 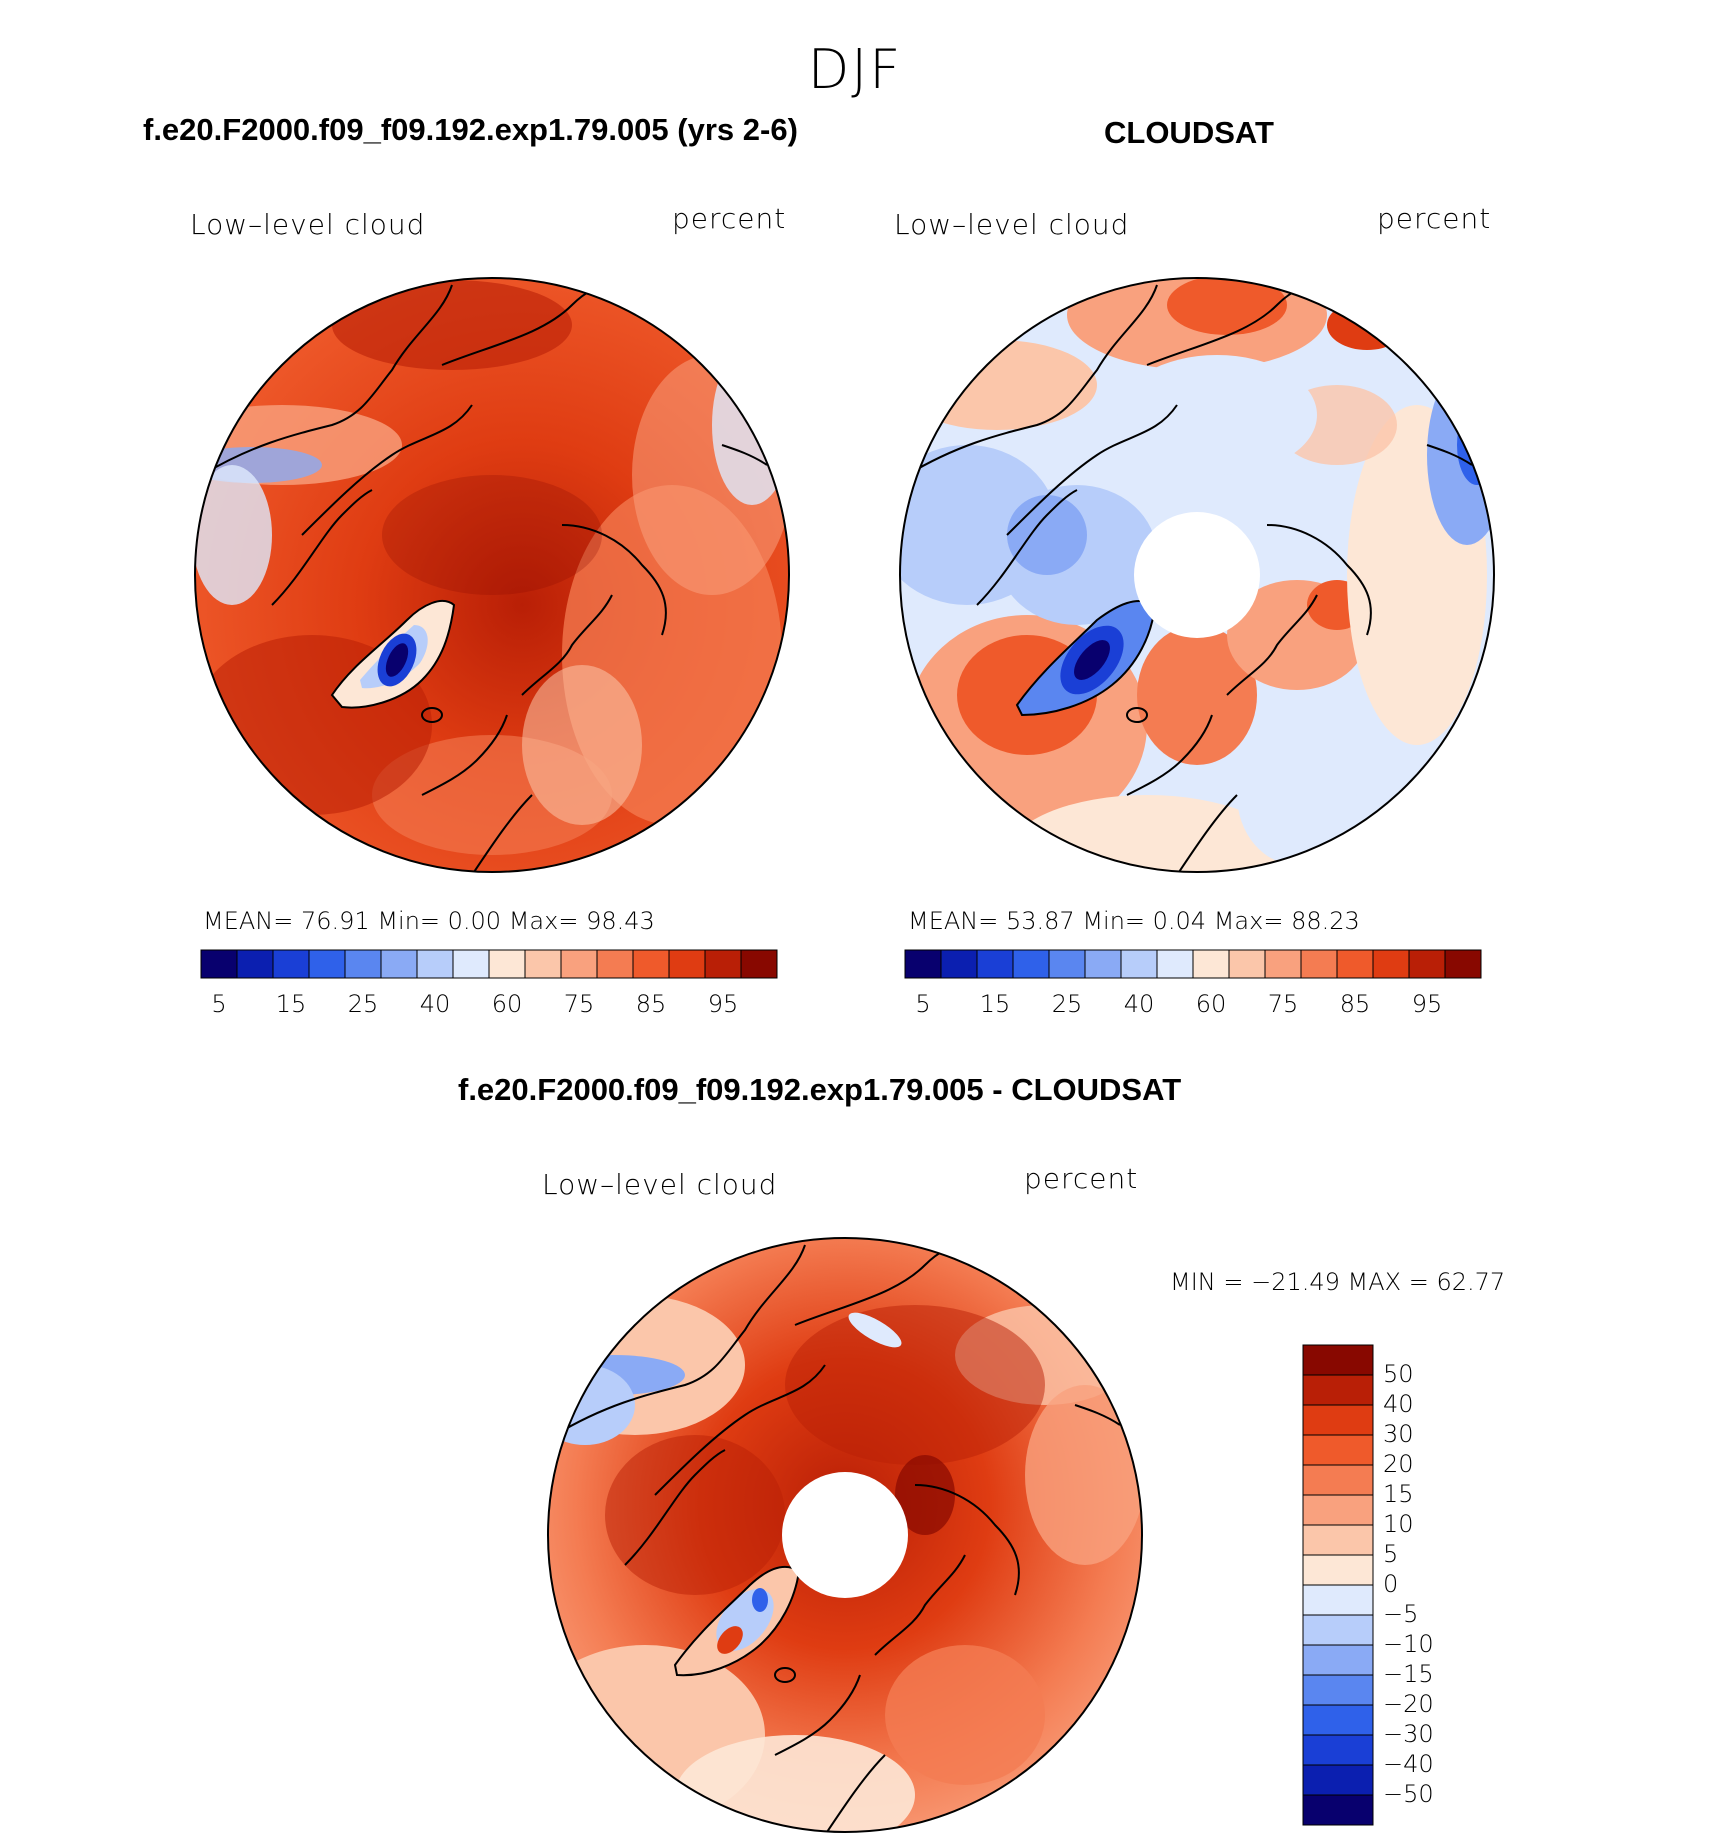 What do you see at coordinates (1338, 1282) in the screenshot?
I see `panel-stats-diff: MIN = −21.49 MAX = 62.77` at bounding box center [1338, 1282].